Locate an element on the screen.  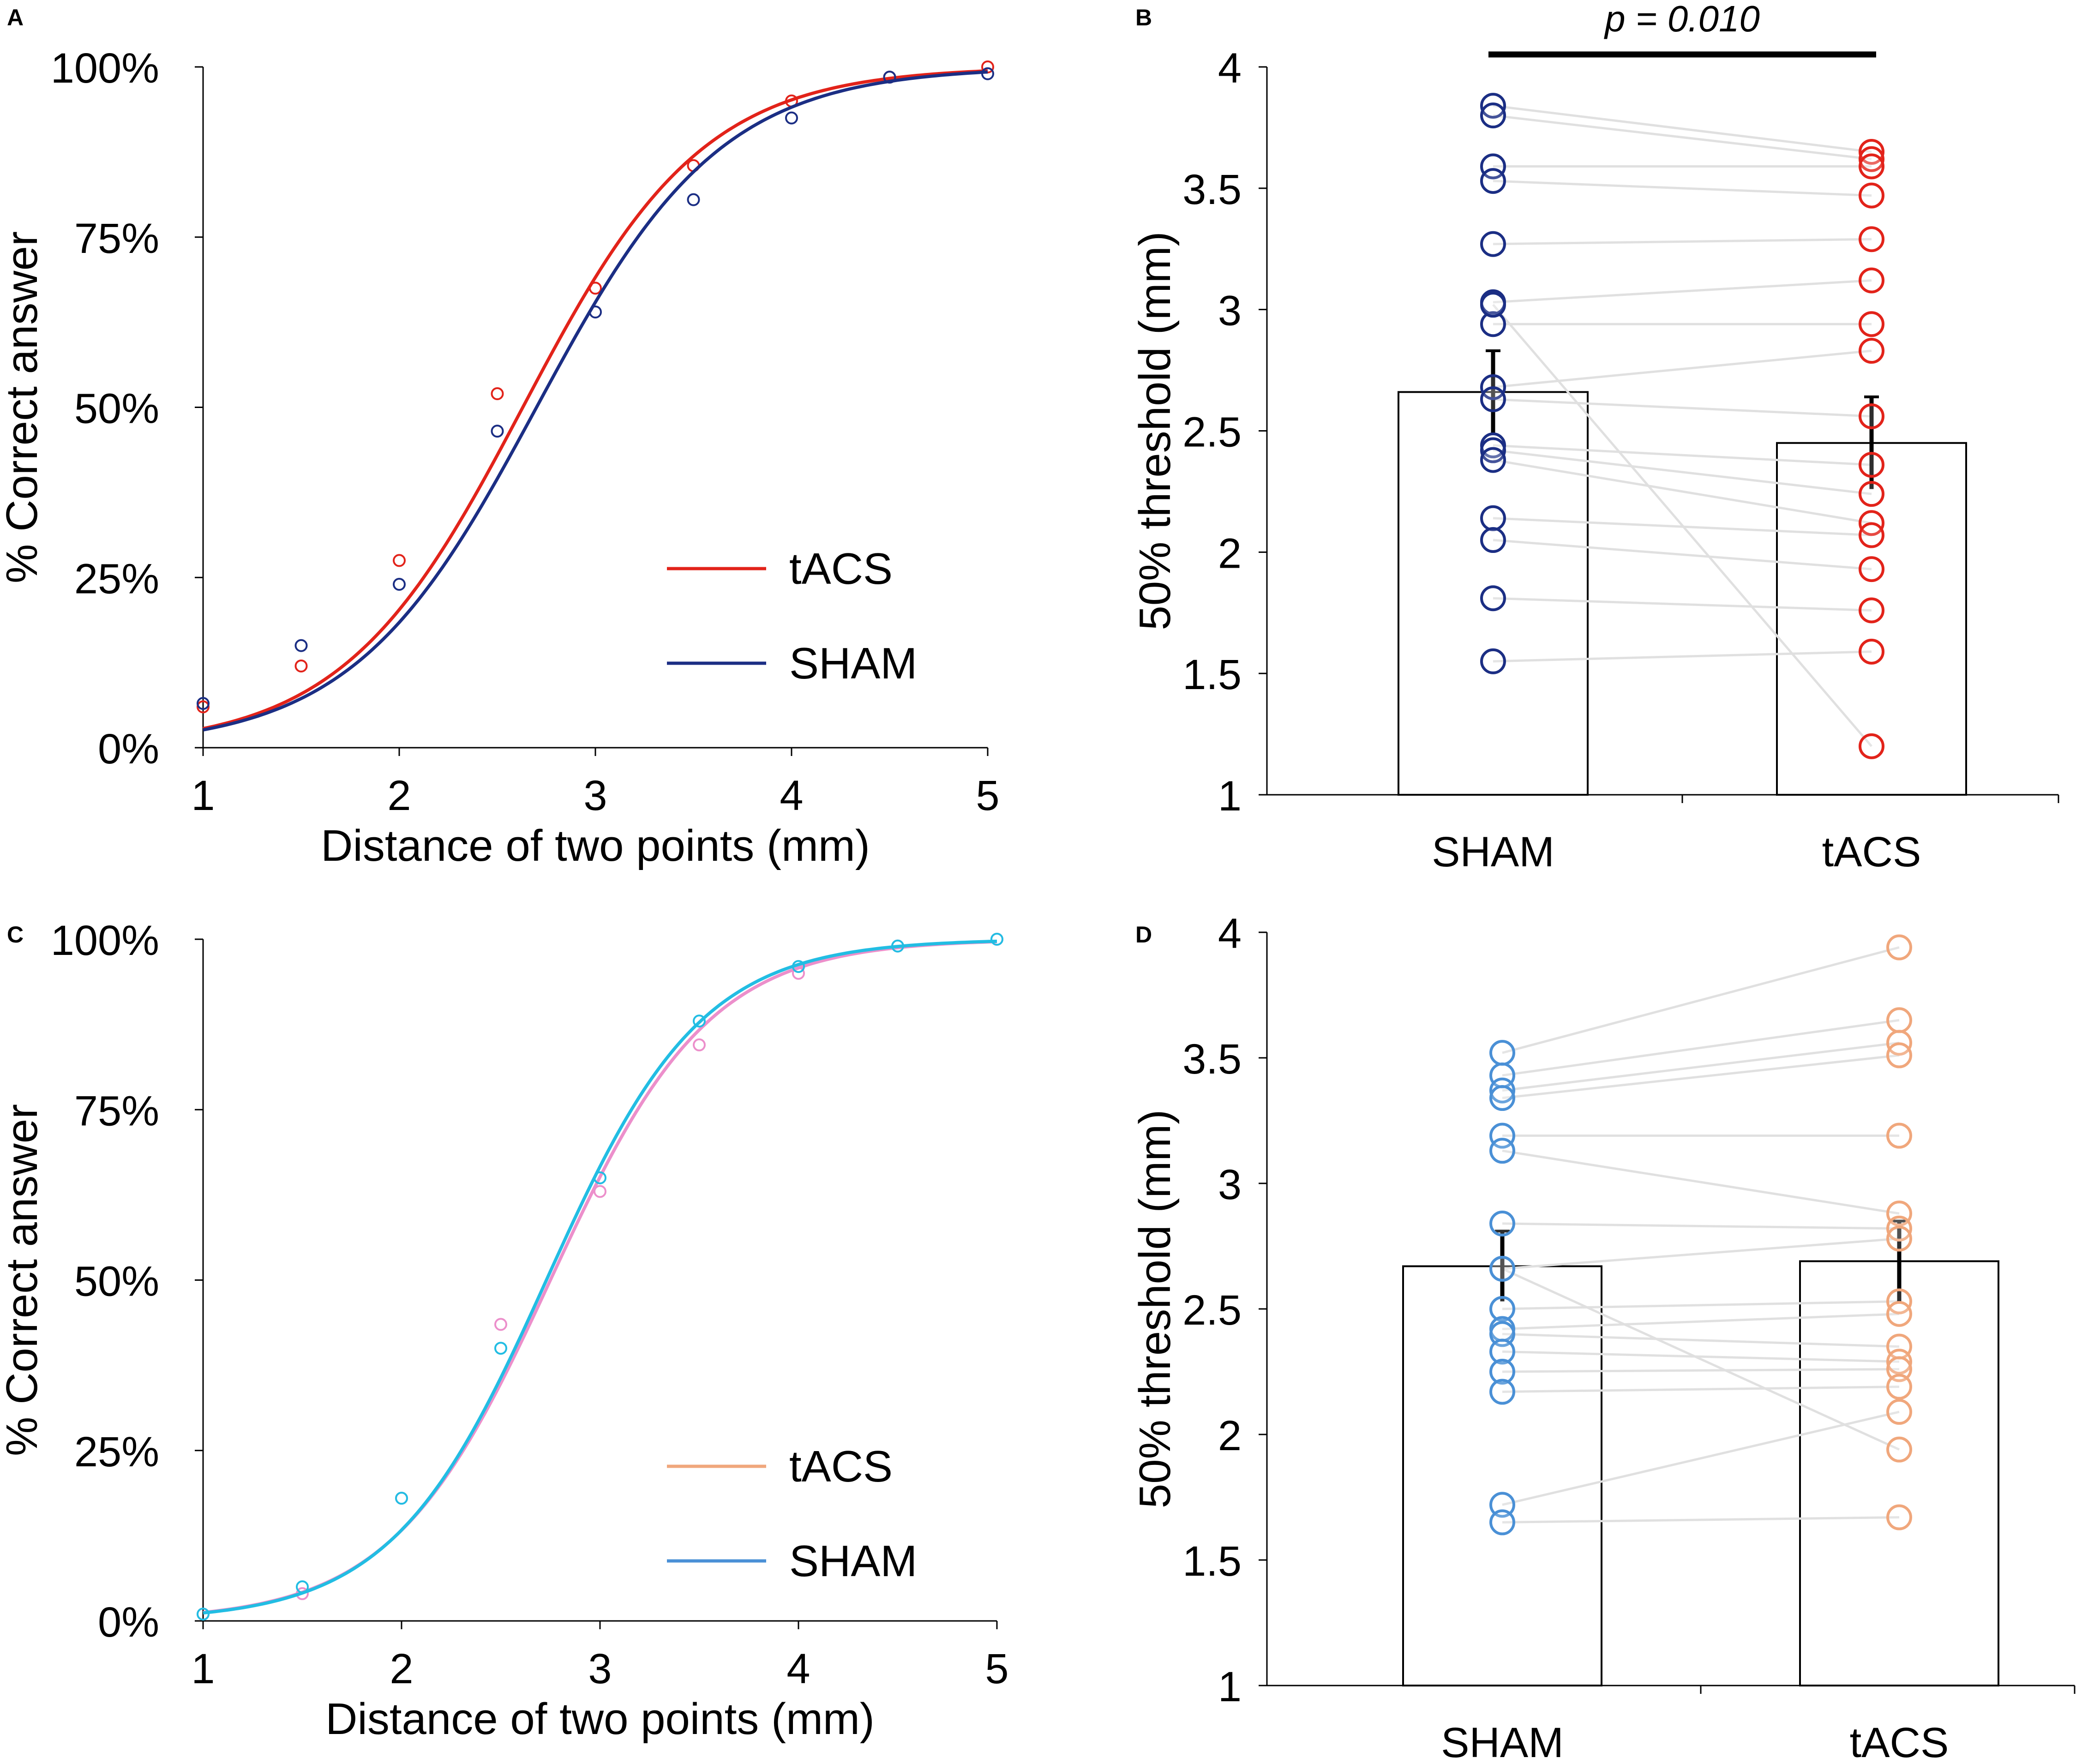
y-tick-label: 4 is located at coordinates (1230, 933).